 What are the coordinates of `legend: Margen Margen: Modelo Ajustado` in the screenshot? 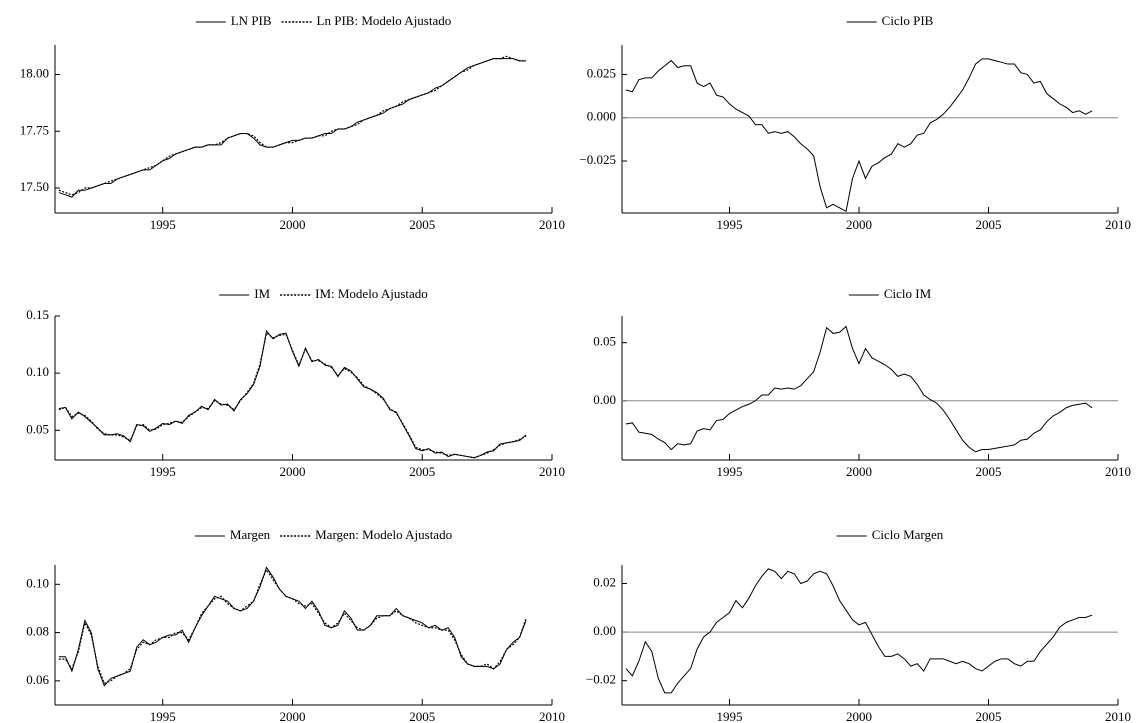 It's located at (323, 534).